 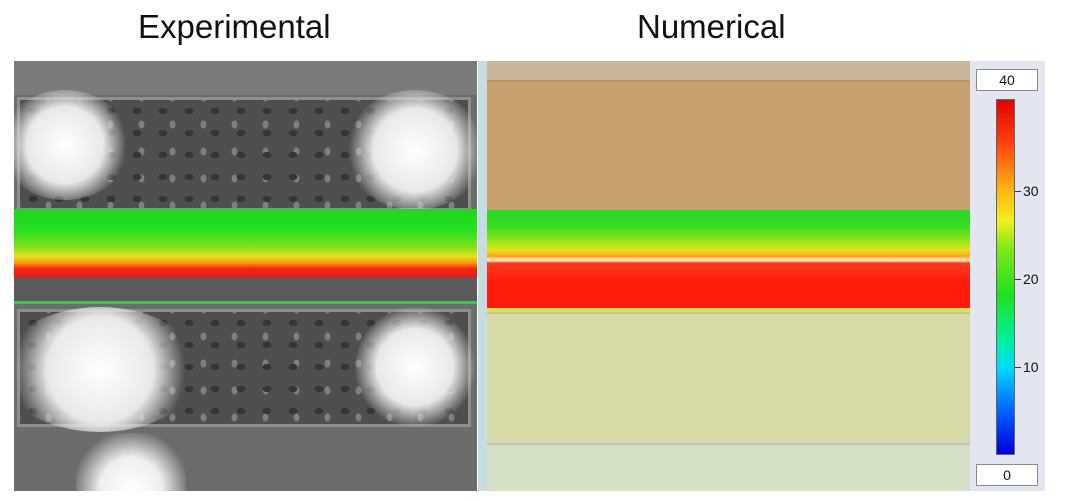 I want to click on top-substrate, so click(x=245, y=78).